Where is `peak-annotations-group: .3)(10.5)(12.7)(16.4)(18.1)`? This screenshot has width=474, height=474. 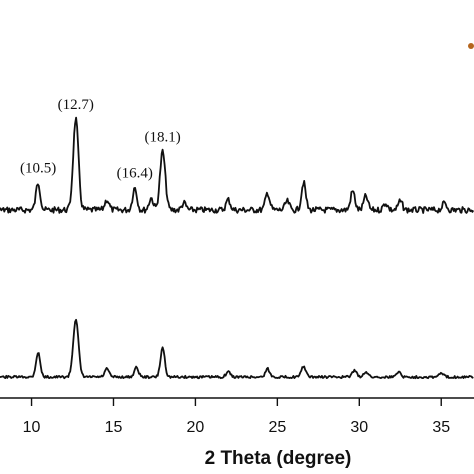
peak-annotations-group: .3)(10.5)(12.7)(16.4)(18.1) is located at coordinates (100, 139).